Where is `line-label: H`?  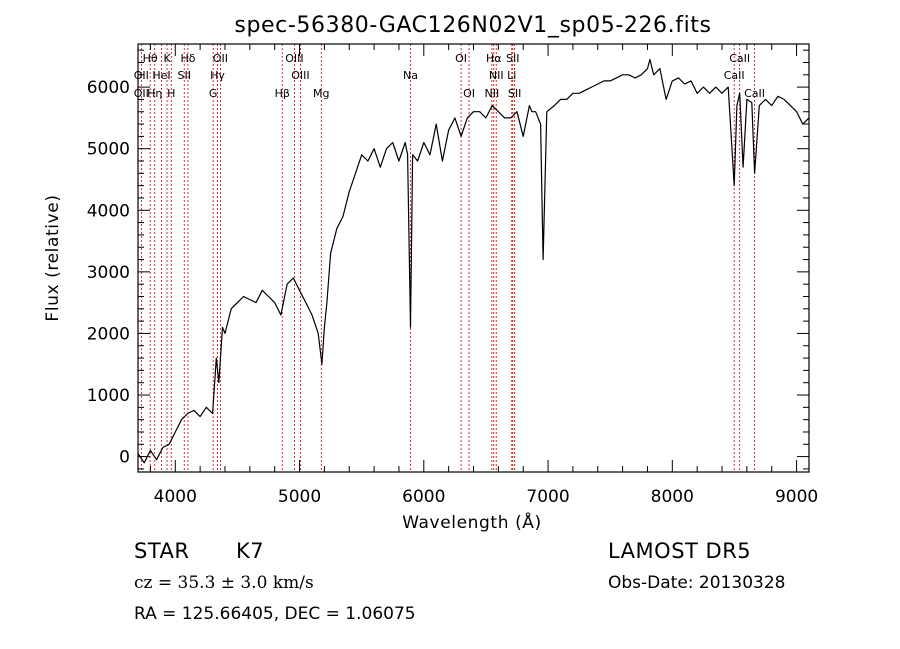 line-label: H is located at coordinates (171, 93).